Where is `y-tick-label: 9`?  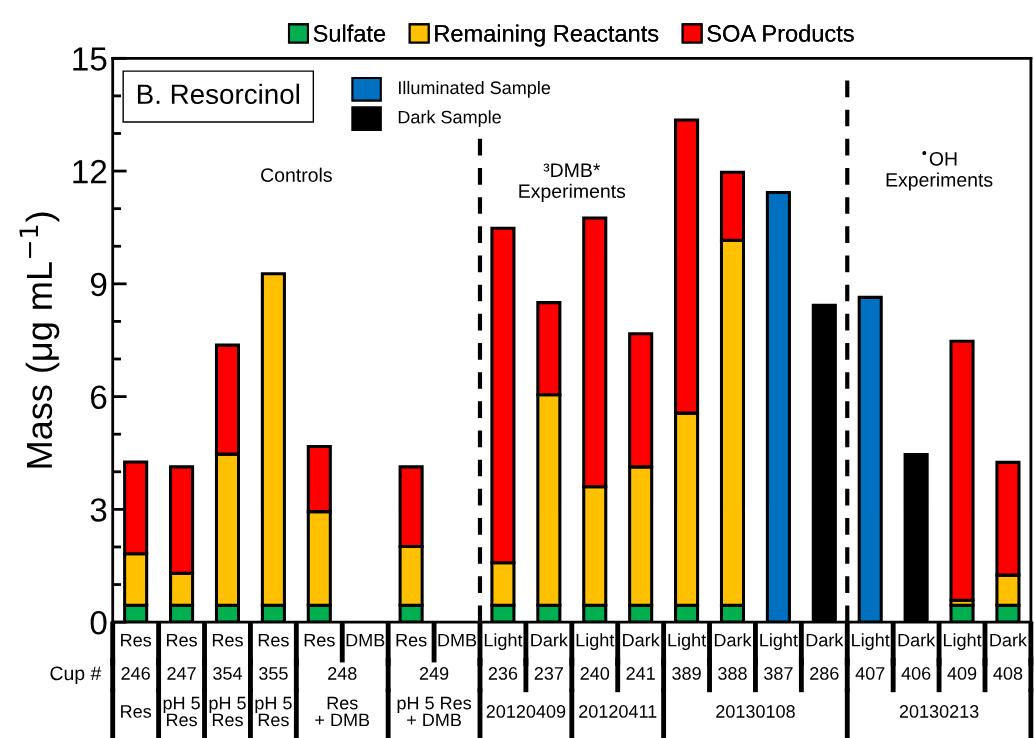 y-tick-label: 9 is located at coordinates (98, 284).